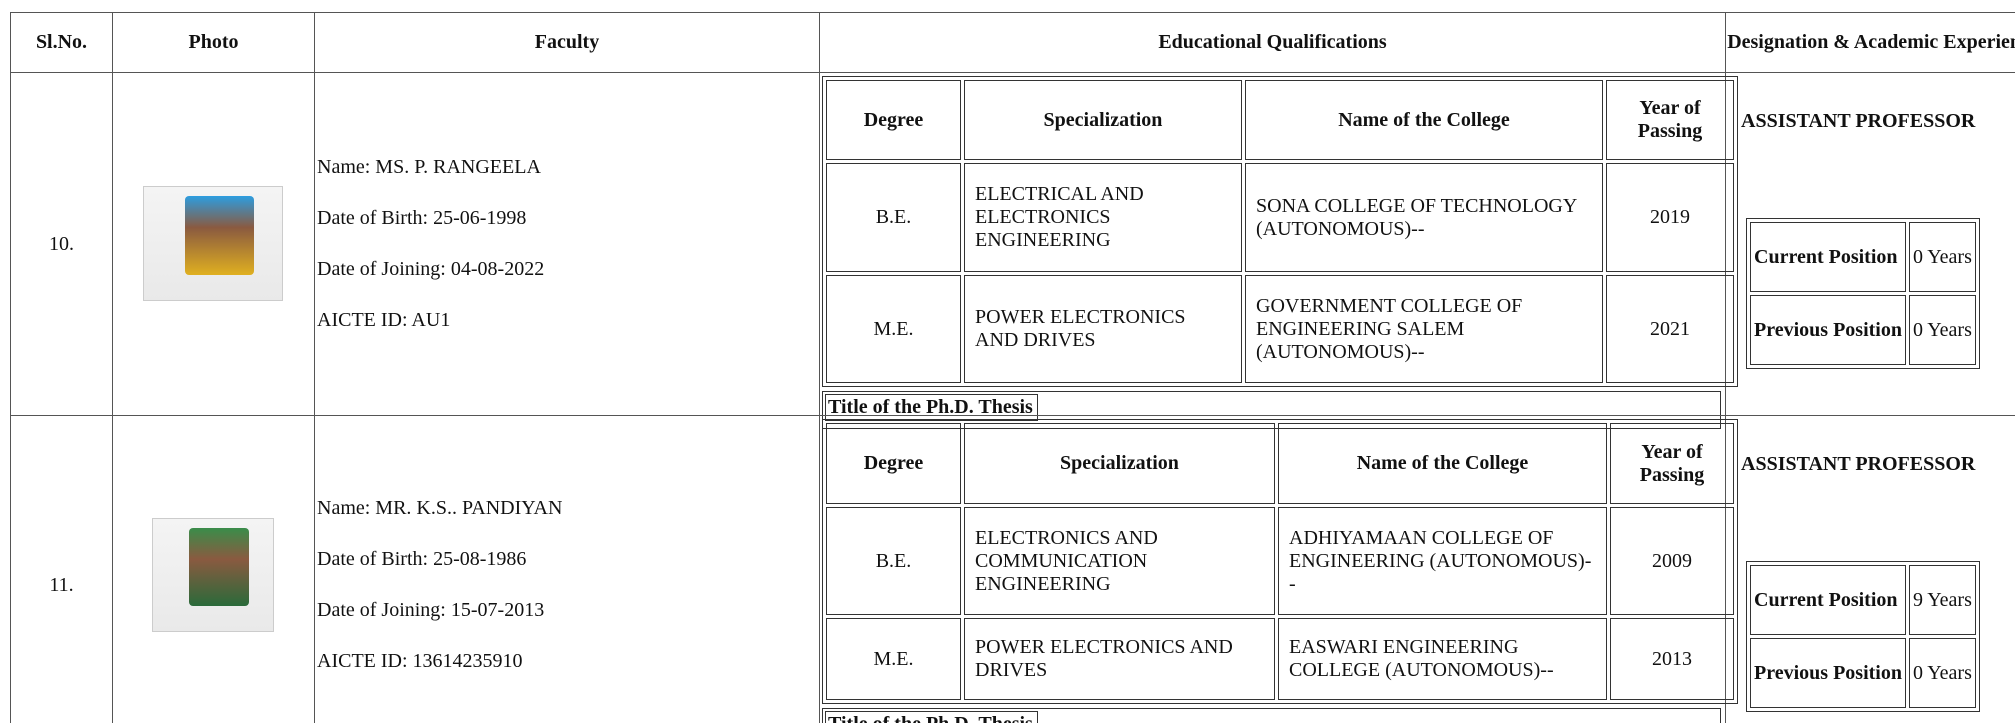  I want to click on faculty-dob: Date of Birth: 25-08-1986, so click(422, 559).